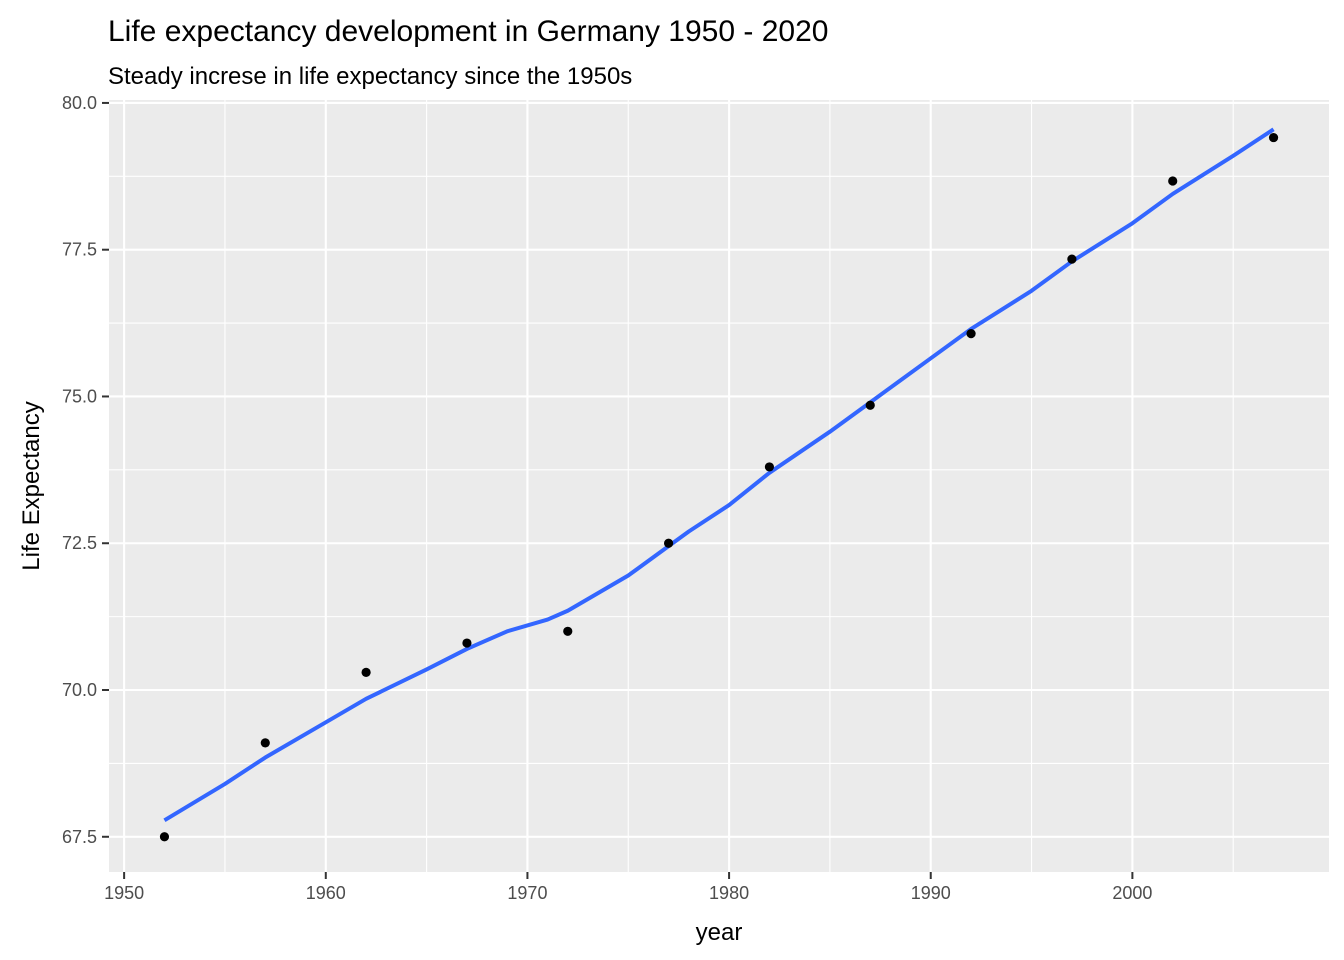  Describe the element at coordinates (124, 893) in the screenshot. I see `x-tick-label: 1950` at that location.